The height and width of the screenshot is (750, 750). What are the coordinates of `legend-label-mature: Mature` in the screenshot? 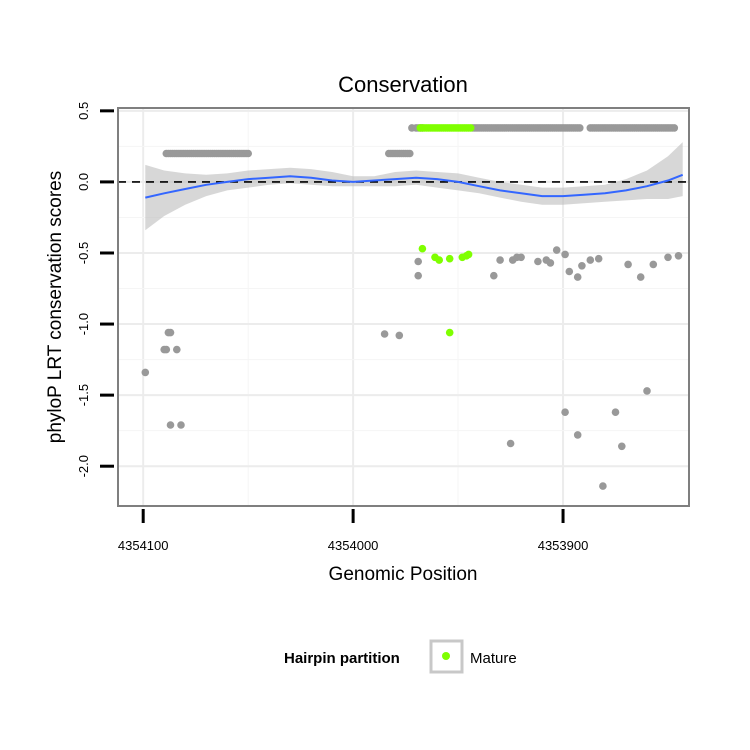 It's located at (493, 658).